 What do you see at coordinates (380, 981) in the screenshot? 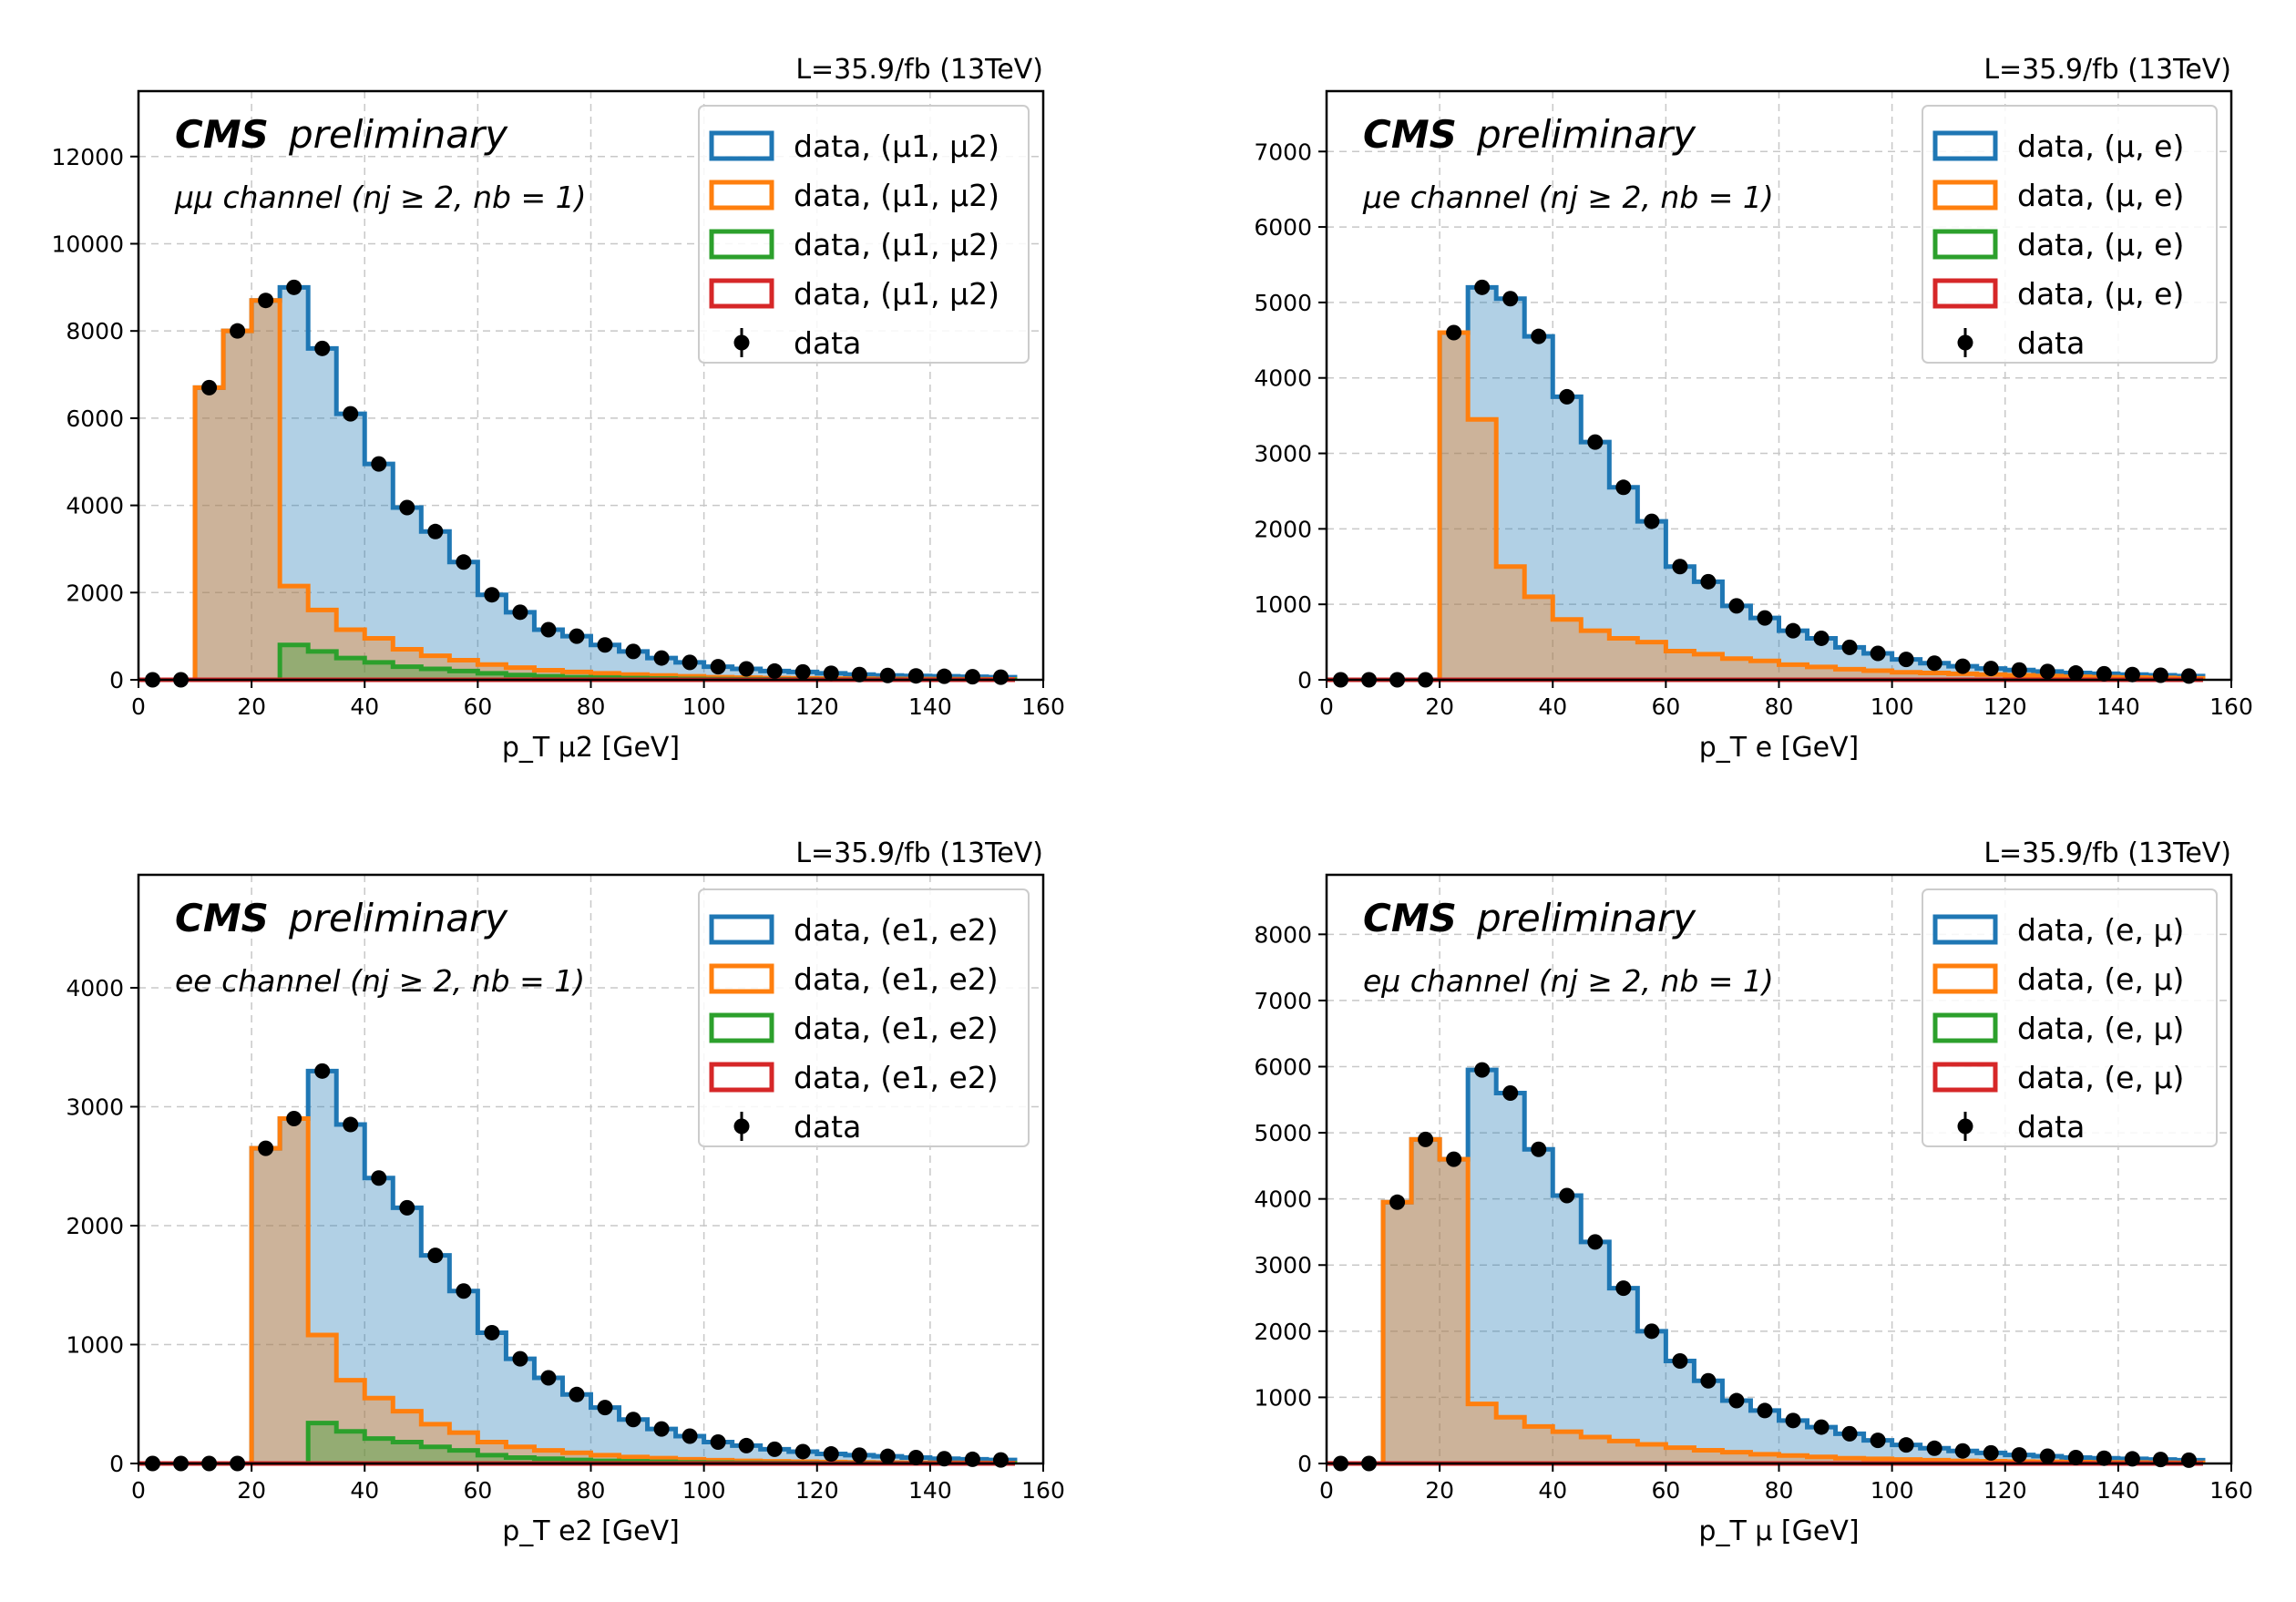
I see `channel-label: ee channel (nj ≥ 2, nb = 1)` at bounding box center [380, 981].